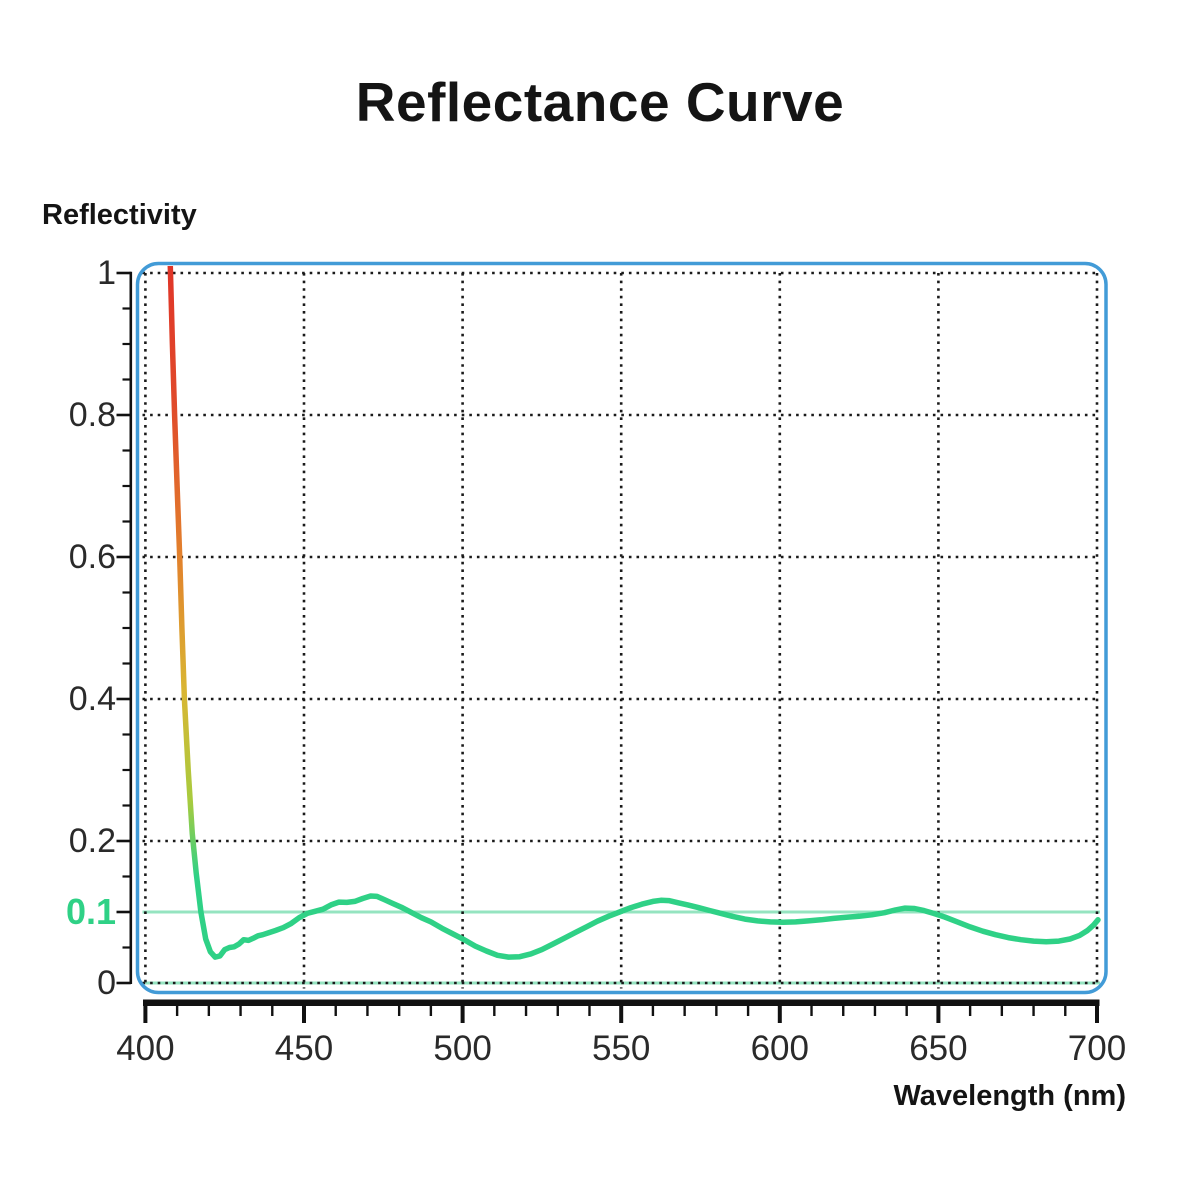 This screenshot has height=1200, width=1200. Describe the element at coordinates (779, 1048) in the screenshot. I see `x-tick-label: 600` at that location.